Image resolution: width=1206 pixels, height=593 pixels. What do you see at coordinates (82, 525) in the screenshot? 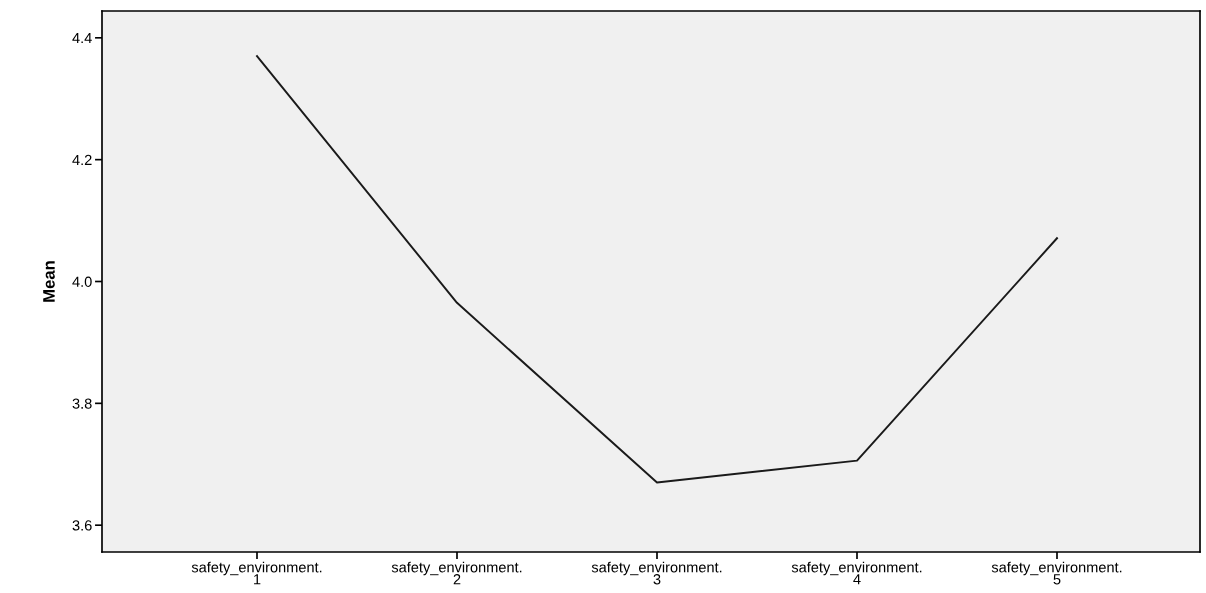
I see `y-tick-label: 3.6` at bounding box center [82, 525].